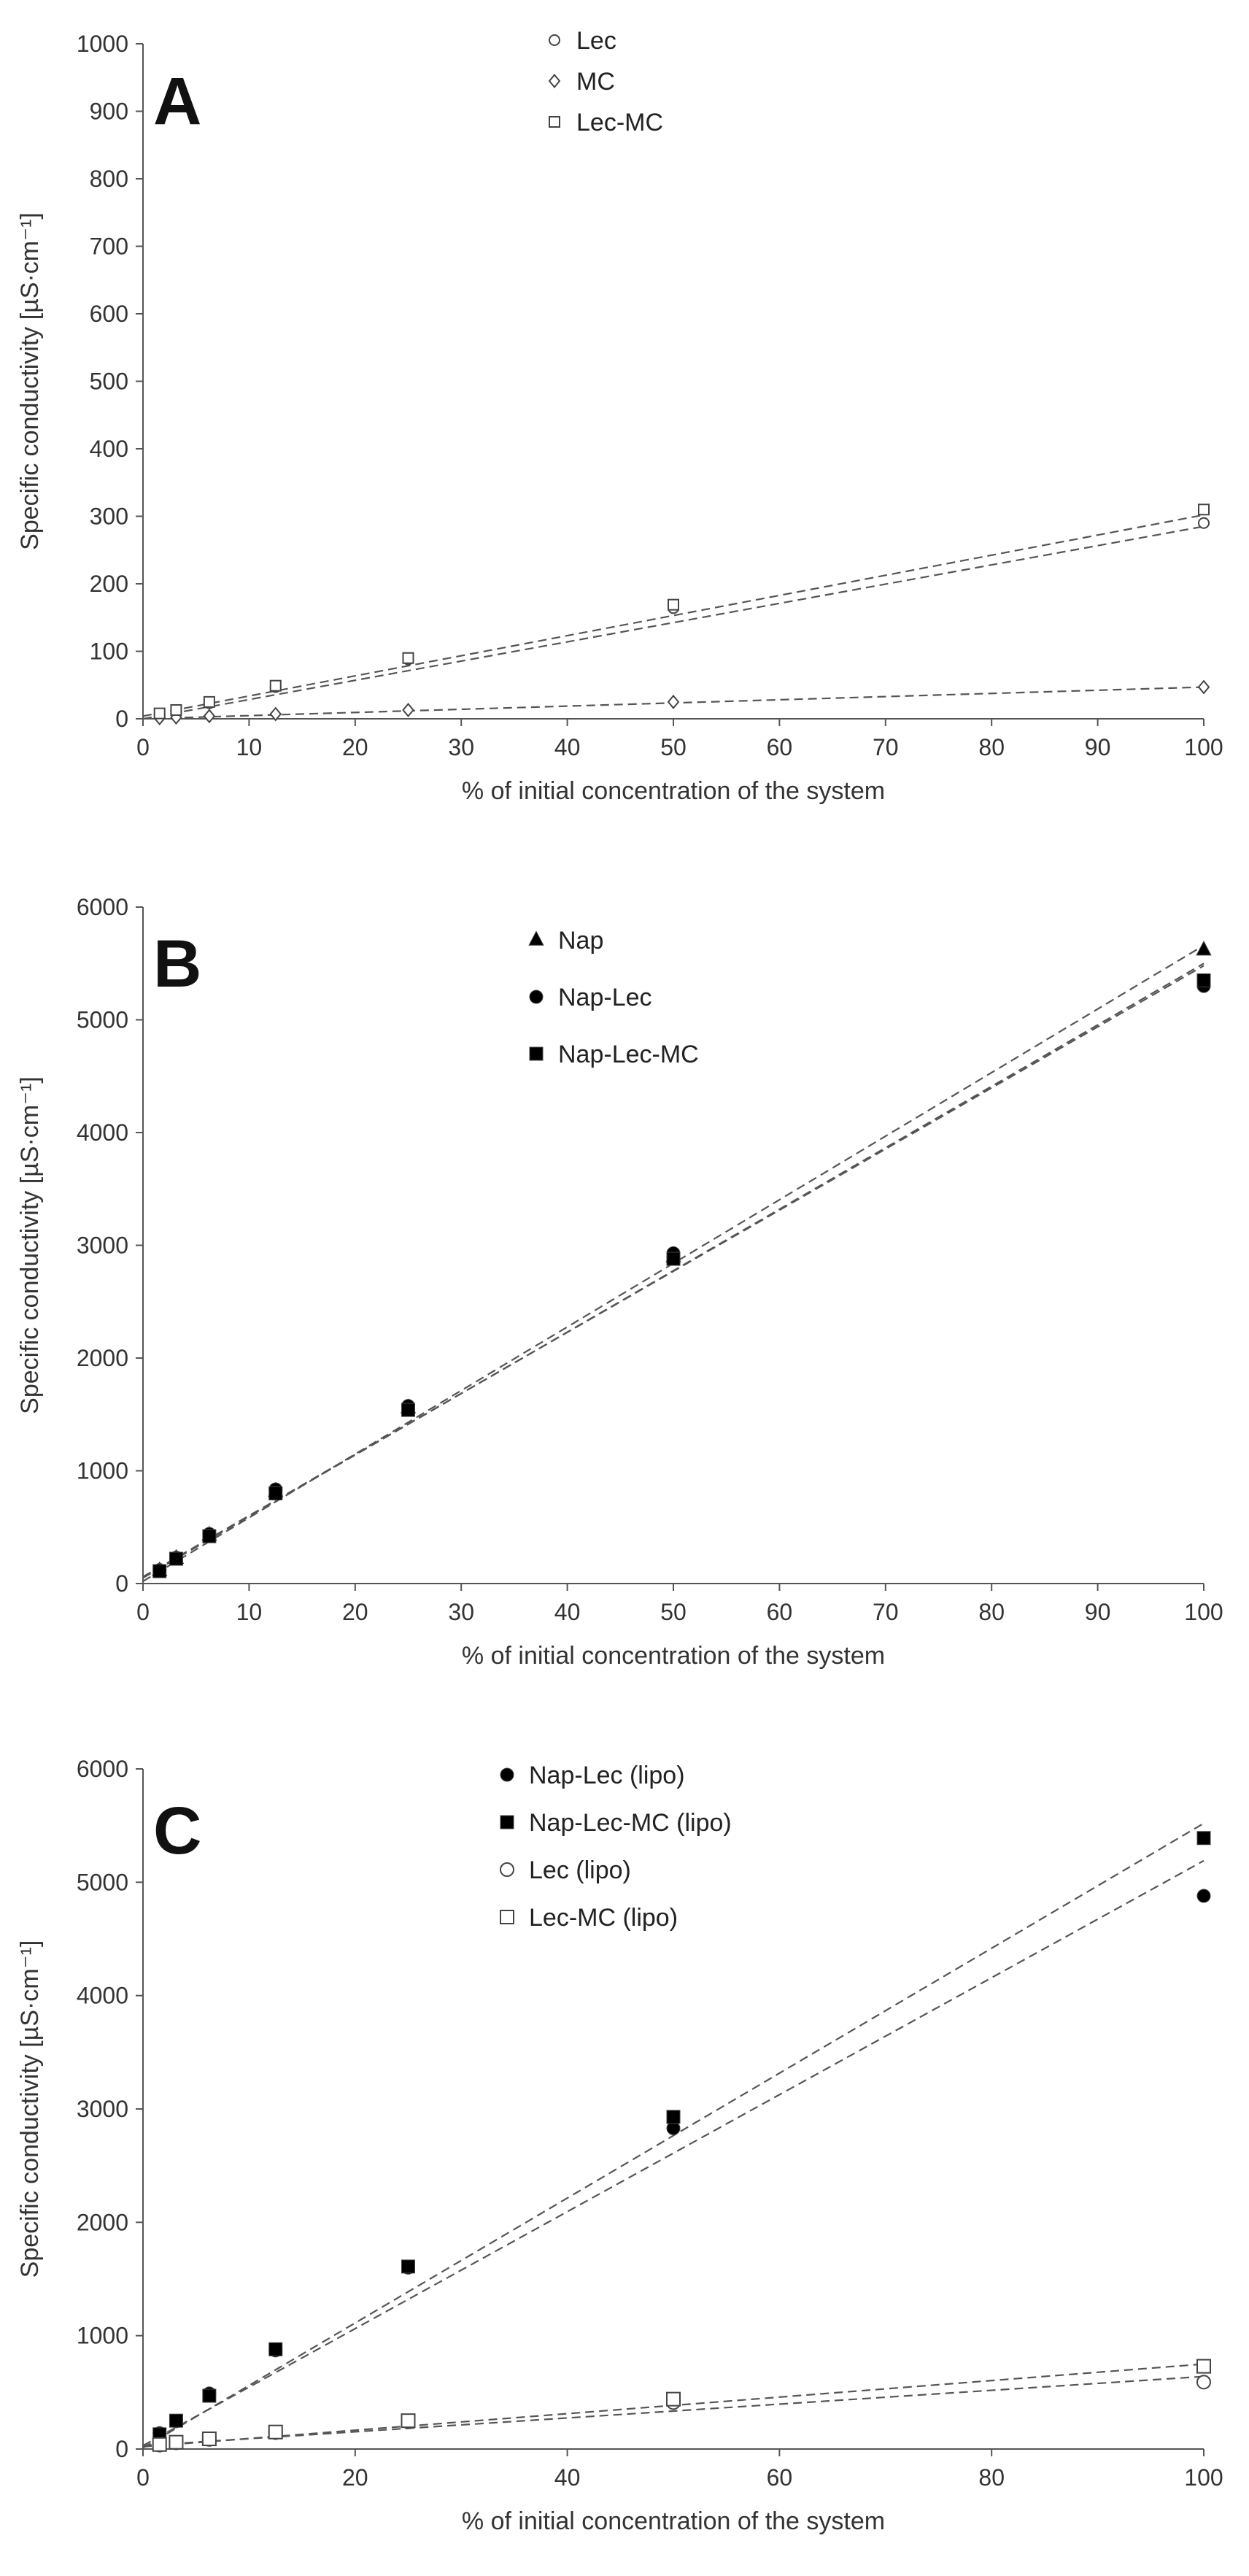 The height and width of the screenshot is (2576, 1249). I want to click on legend-marker-nap-lec, so click(536, 997).